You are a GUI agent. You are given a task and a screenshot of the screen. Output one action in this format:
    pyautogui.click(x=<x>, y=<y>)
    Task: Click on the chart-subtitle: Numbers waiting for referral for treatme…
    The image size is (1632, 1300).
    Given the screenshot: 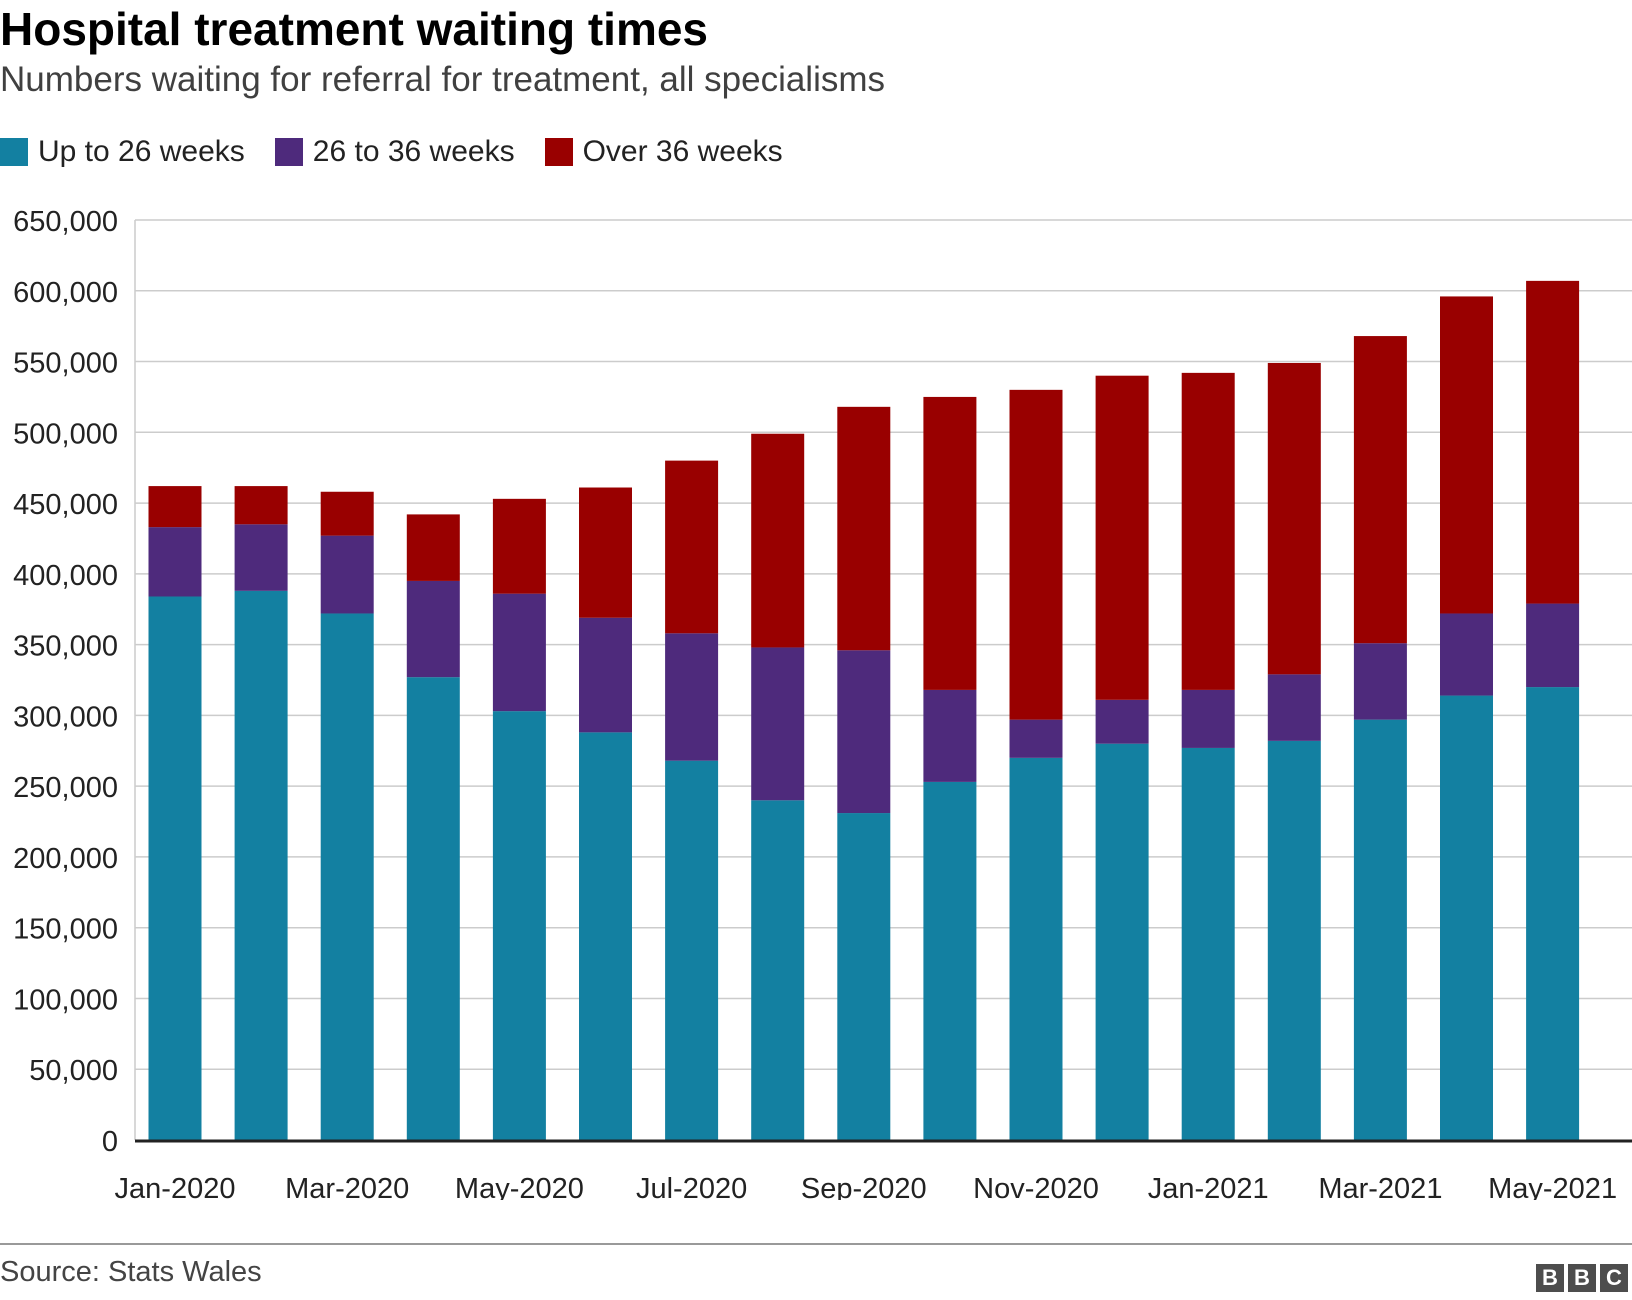 What is the action you would take?
    pyautogui.click(x=443, y=79)
    